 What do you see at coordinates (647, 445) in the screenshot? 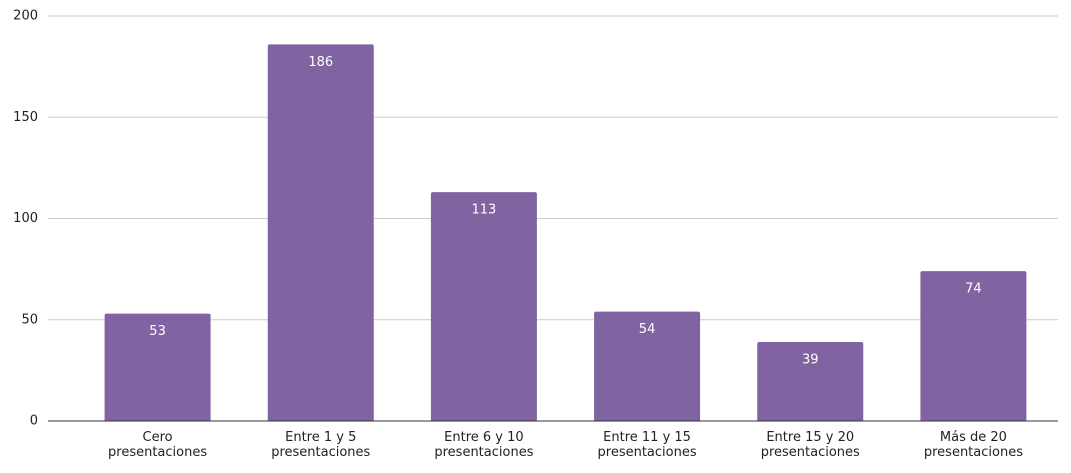
I see `x-tick-label: Entre 11 y 15 presentaciones` at bounding box center [647, 445].